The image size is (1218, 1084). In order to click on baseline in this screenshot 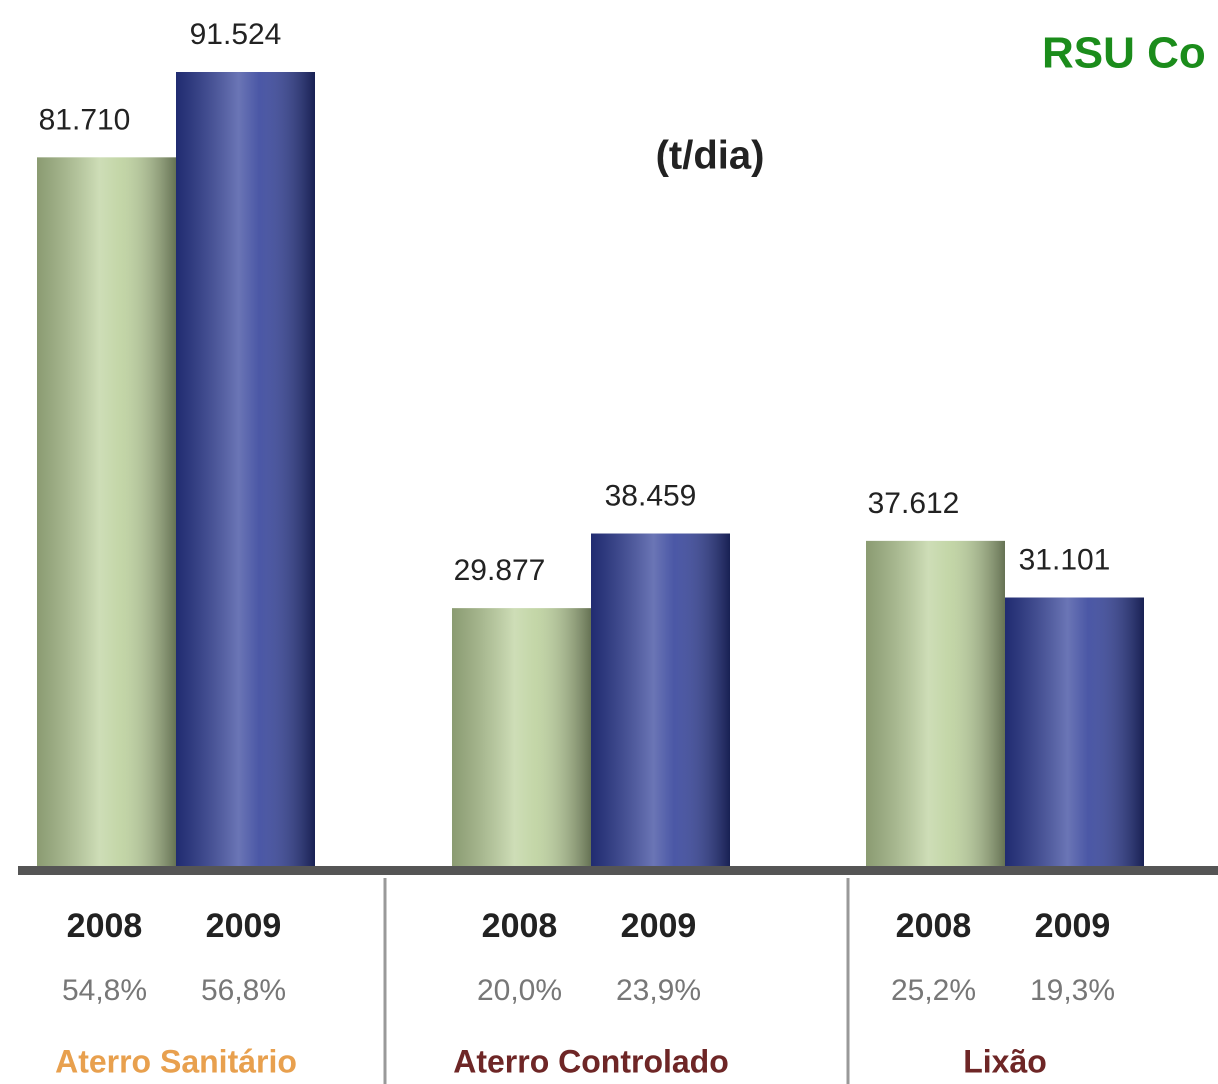, I will do `click(618, 870)`.